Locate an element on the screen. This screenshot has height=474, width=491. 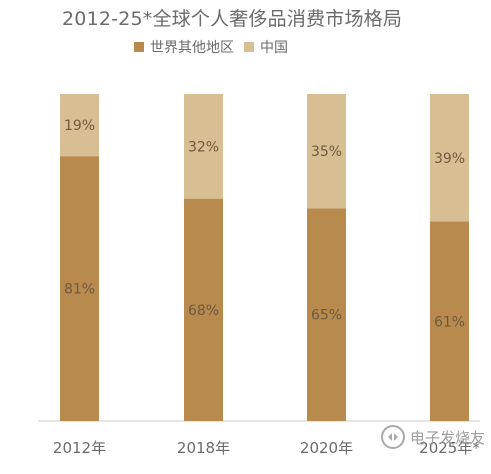
data-label-rest-of-world-1: 68% is located at coordinates (203, 311).